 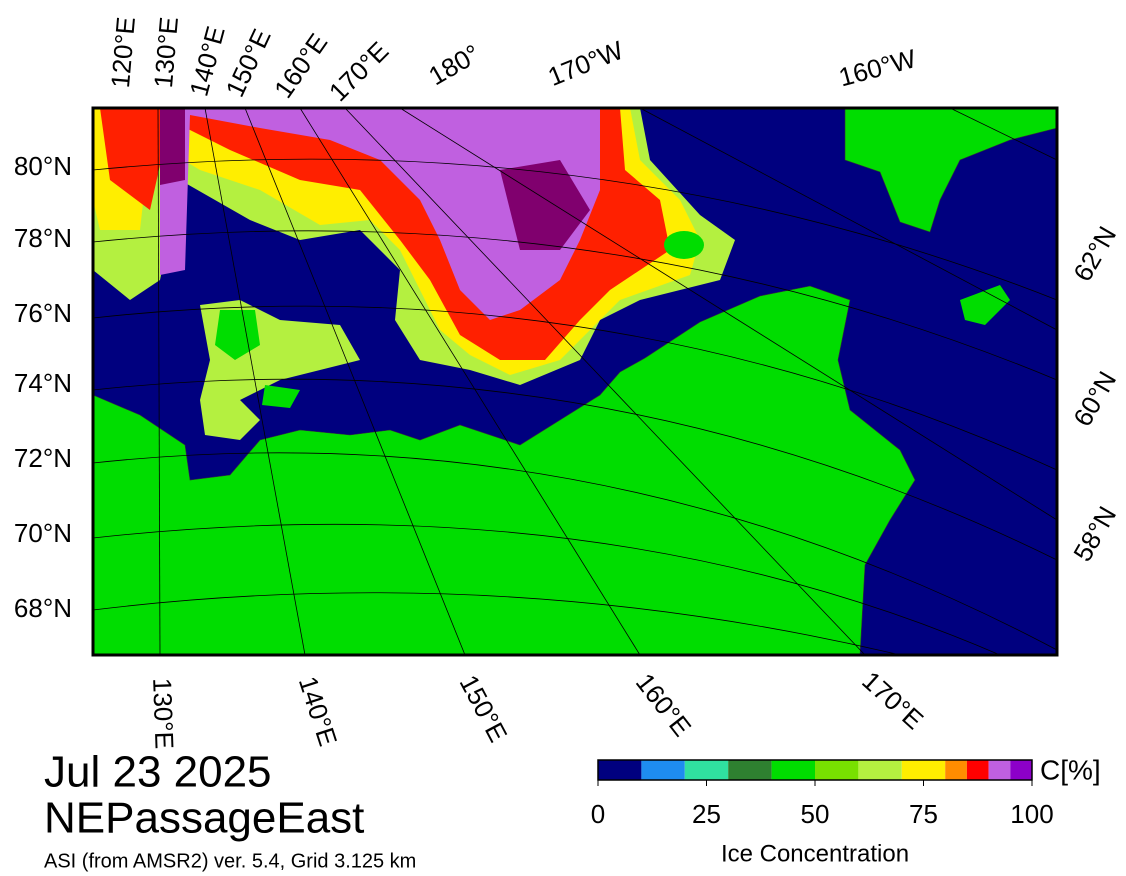 I want to click on colorbar-tick-label: 75, so click(x=923, y=814).